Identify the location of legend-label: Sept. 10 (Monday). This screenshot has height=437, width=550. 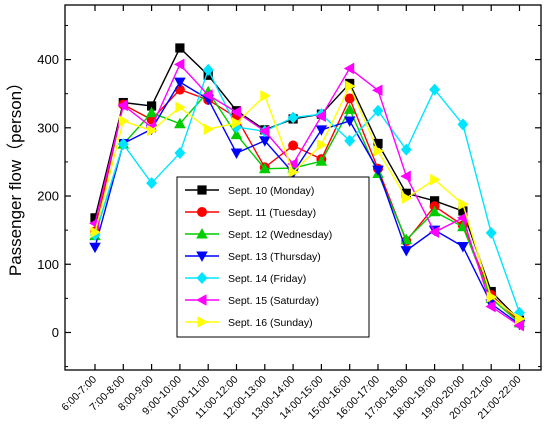
(271, 191).